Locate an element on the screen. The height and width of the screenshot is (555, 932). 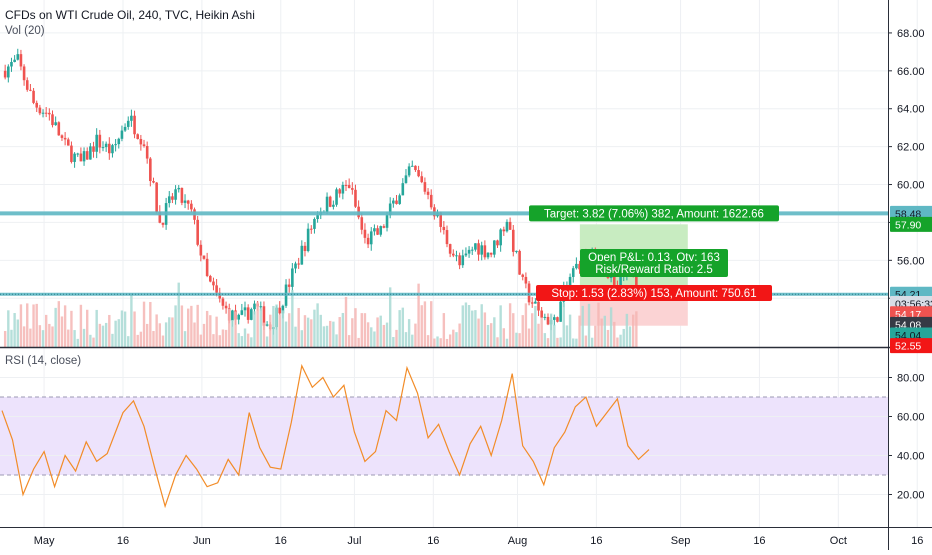
stop-label-box is located at coordinates (654, 293).